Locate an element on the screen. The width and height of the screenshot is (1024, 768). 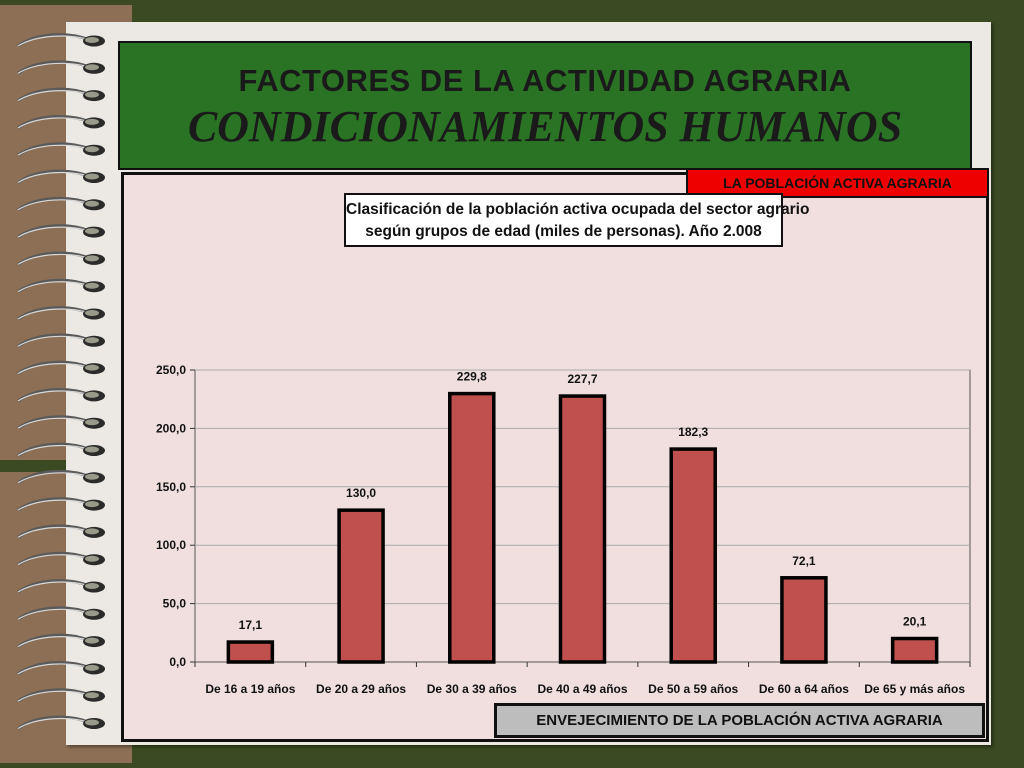
x-tick-label: De 16 a 19 años is located at coordinates (250, 689).